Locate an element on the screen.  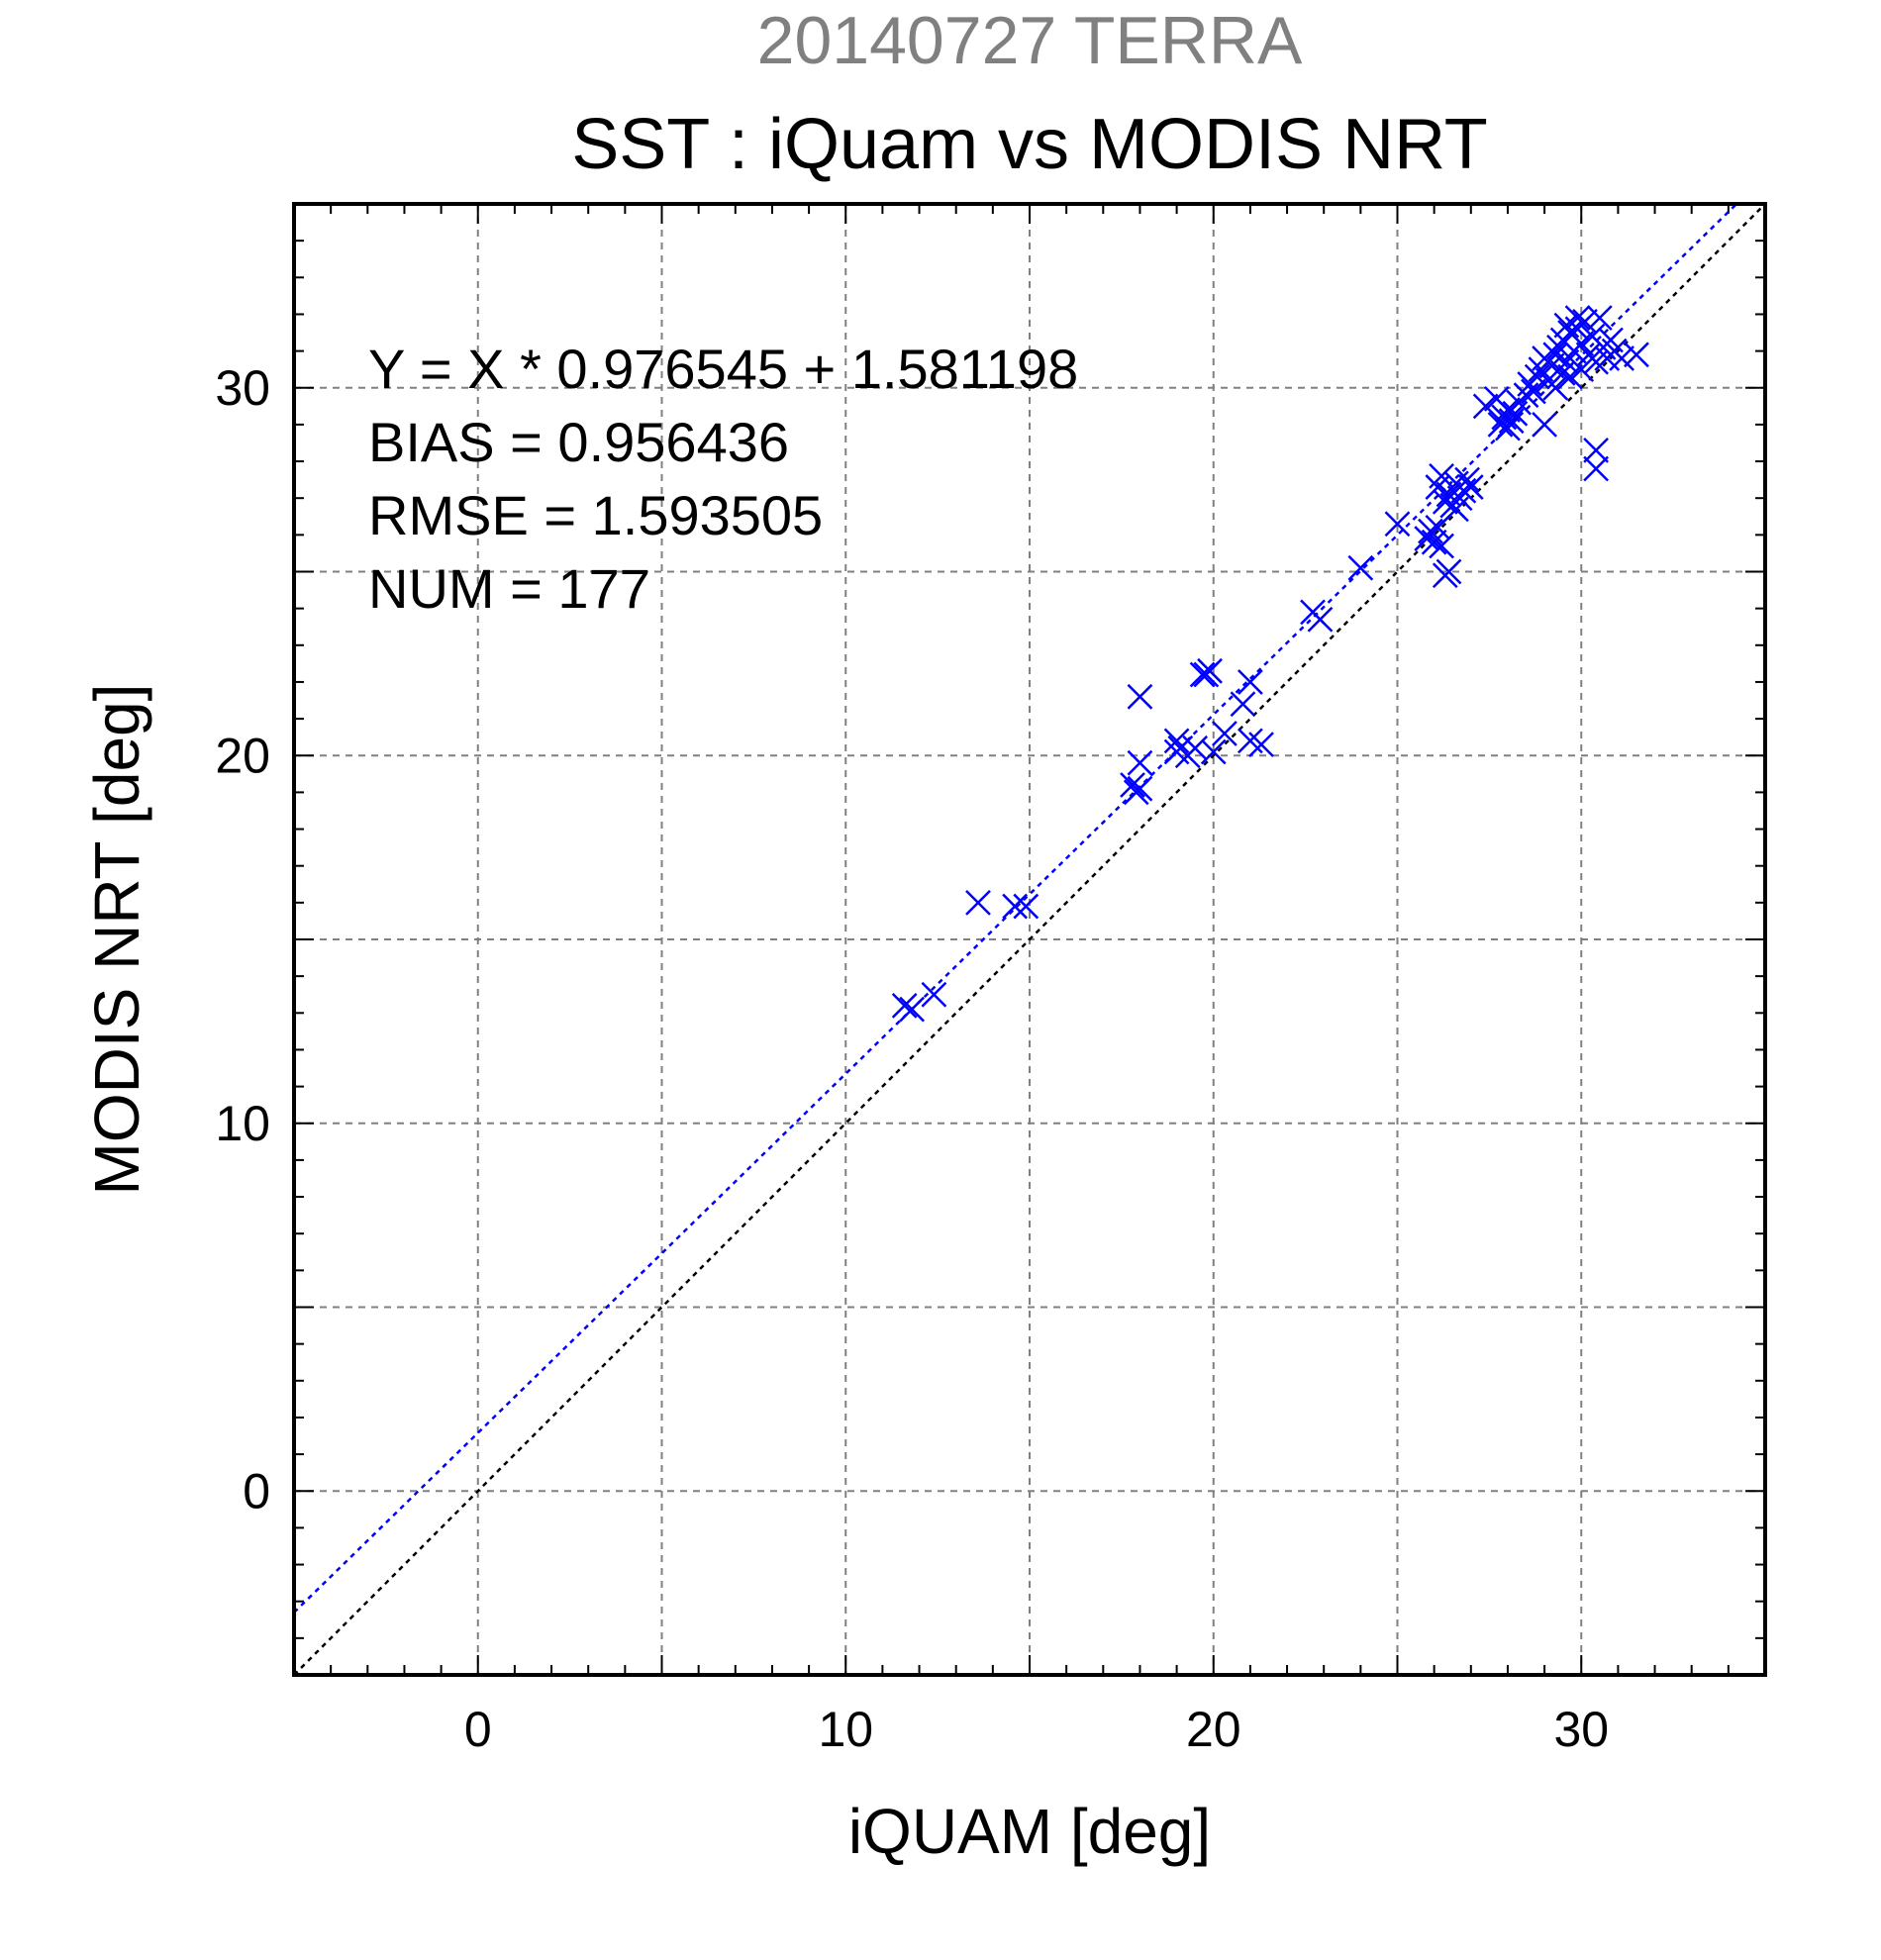
y-axis-label: MODIS NRT [deg] is located at coordinates (116, 940).